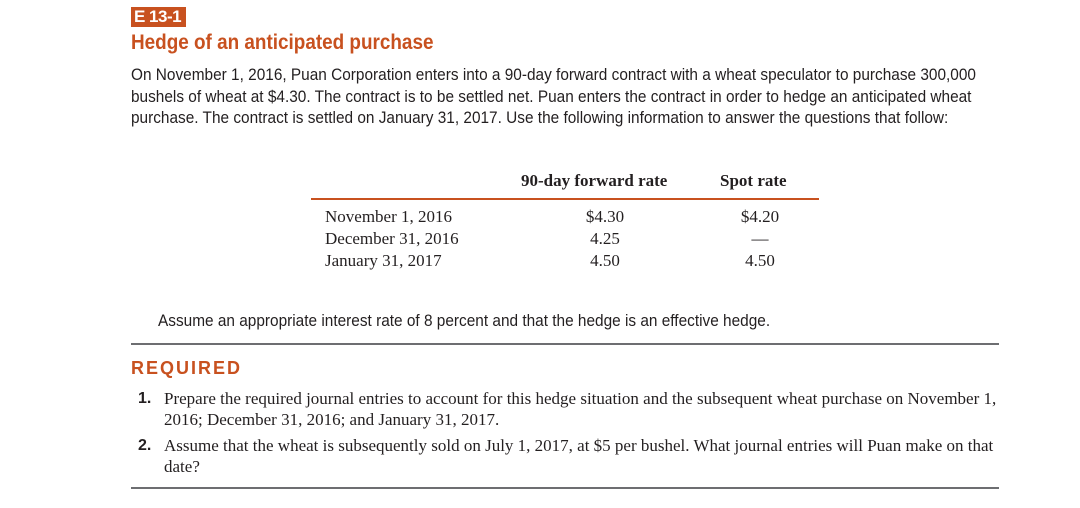 The image size is (1080, 508). I want to click on section-divider-top, so click(565, 344).